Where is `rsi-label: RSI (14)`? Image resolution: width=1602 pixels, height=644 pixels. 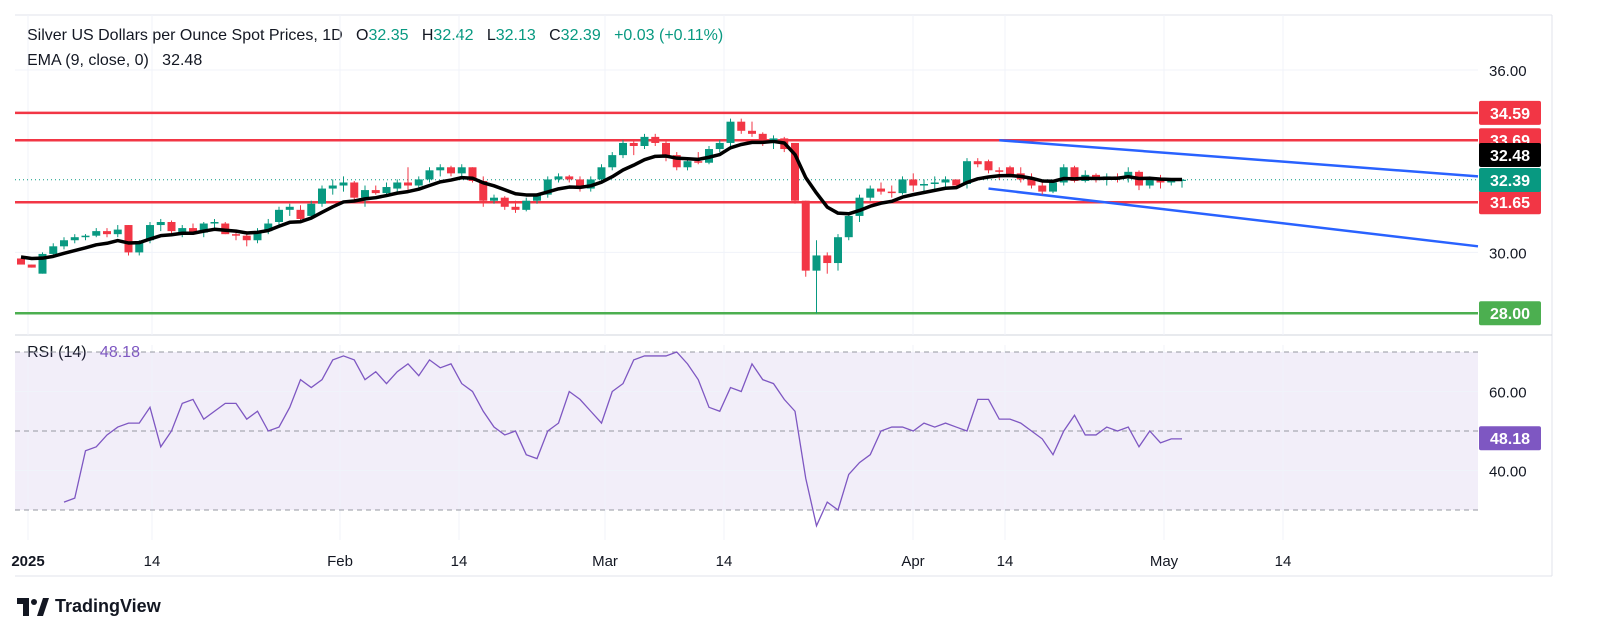 rsi-label: RSI (14) is located at coordinates (57, 352).